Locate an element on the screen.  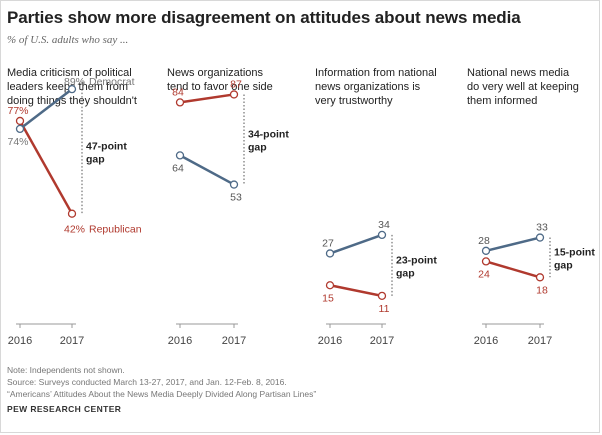
panel-1-democrat-label-2017: 89% is located at coordinates (74, 82).